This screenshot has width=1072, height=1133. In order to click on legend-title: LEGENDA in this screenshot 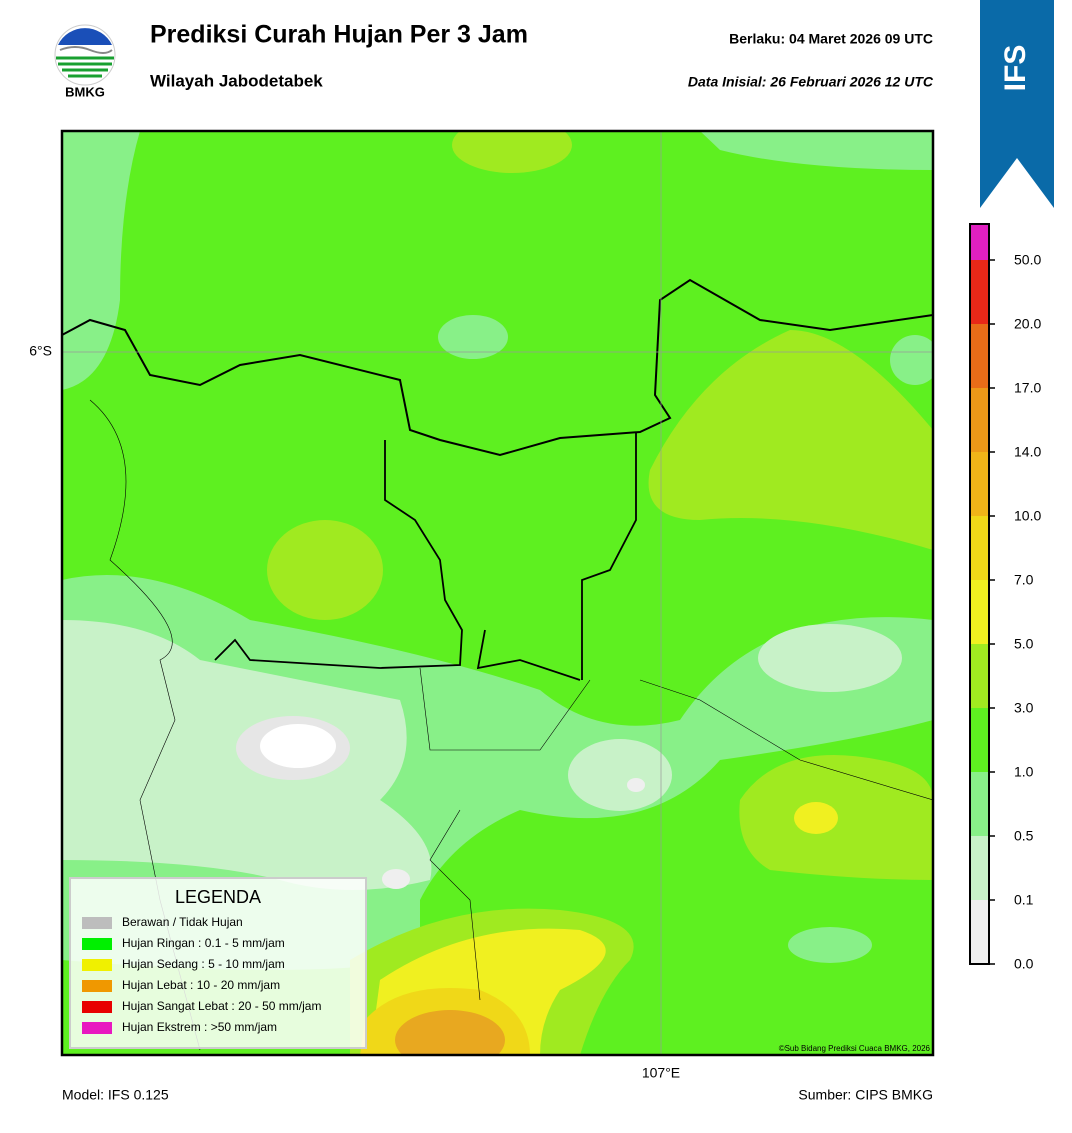, I will do `click(218, 897)`.